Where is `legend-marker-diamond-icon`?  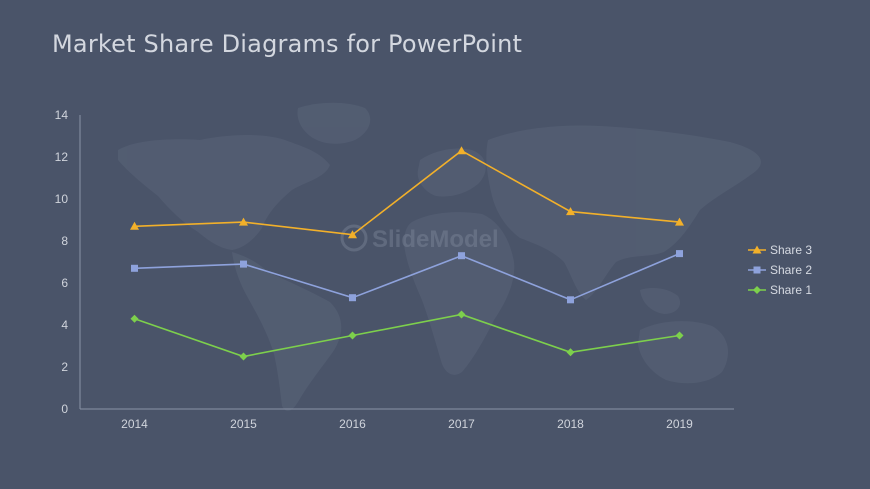
legend-marker-diamond-icon is located at coordinates (757, 290).